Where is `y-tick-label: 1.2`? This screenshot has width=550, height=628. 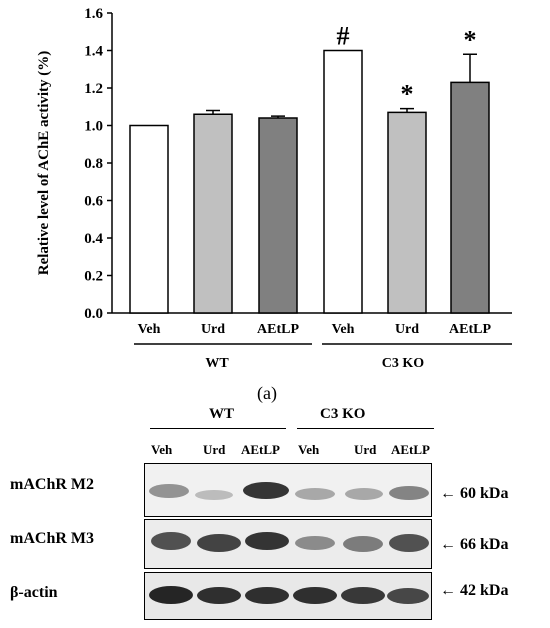
y-tick-label: 1.2 is located at coordinates (93, 89).